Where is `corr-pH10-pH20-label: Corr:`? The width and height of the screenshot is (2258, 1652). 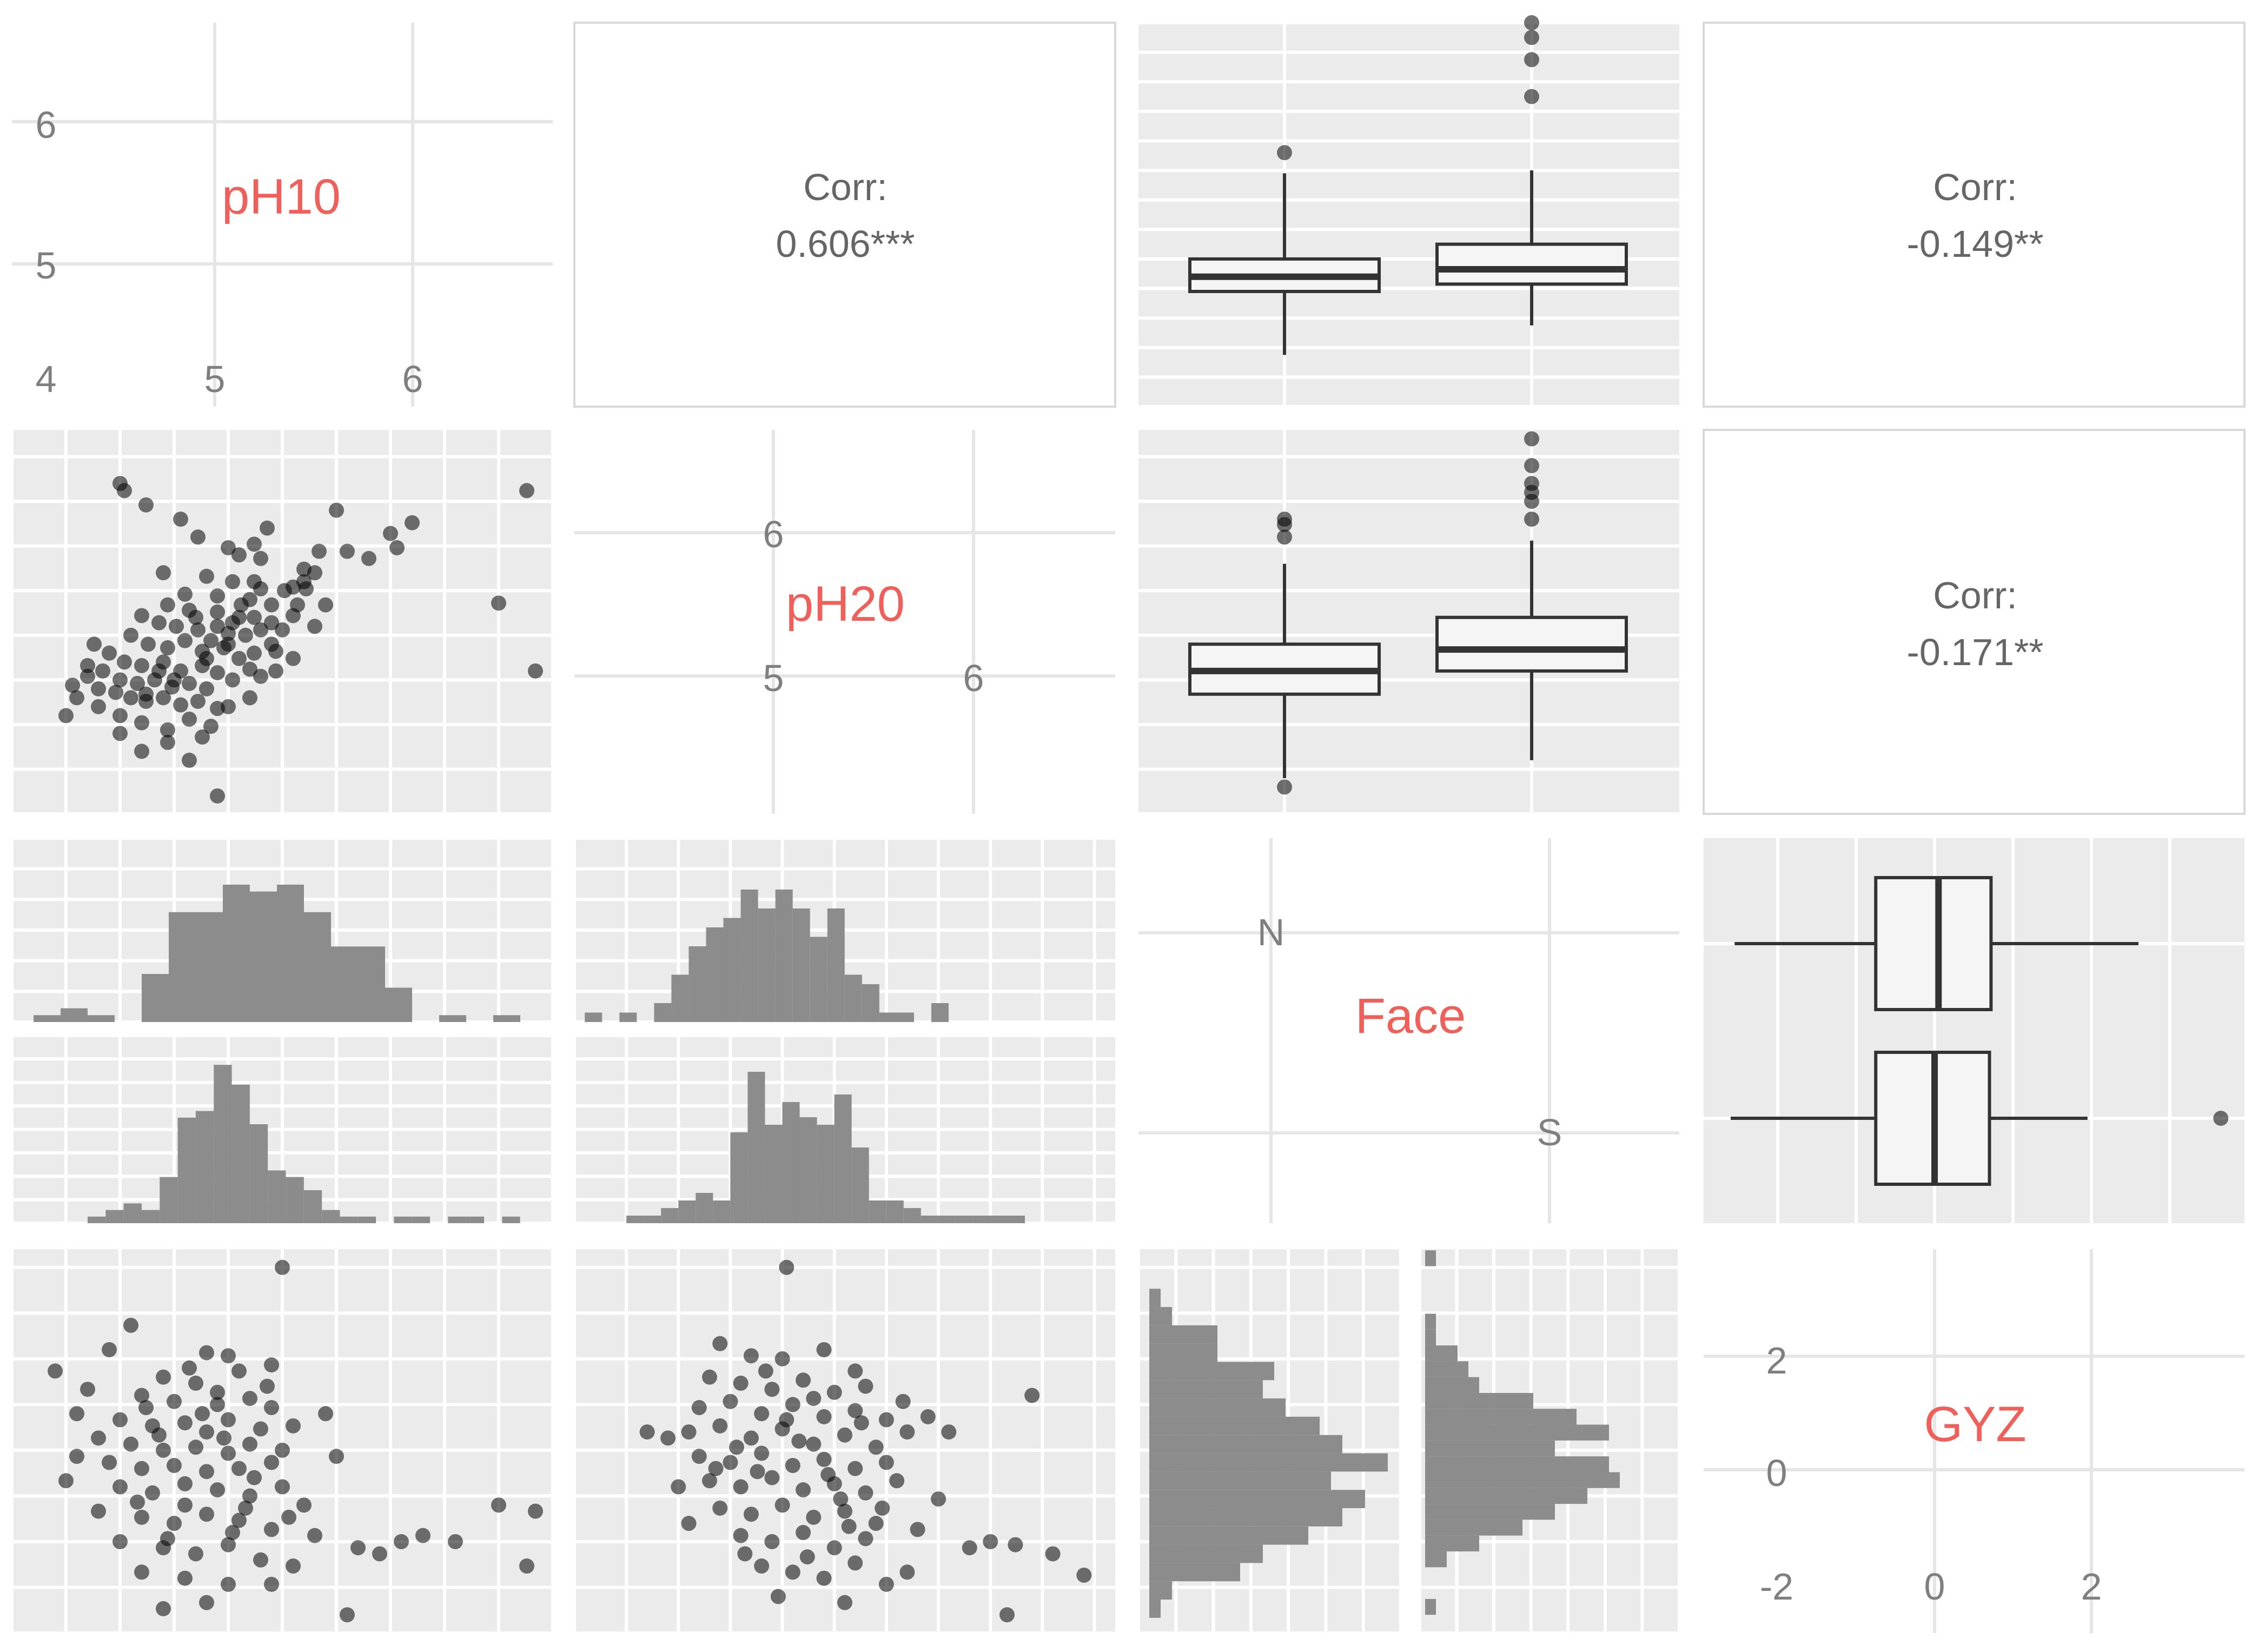 corr-pH10-pH20-label: Corr: is located at coordinates (845, 187).